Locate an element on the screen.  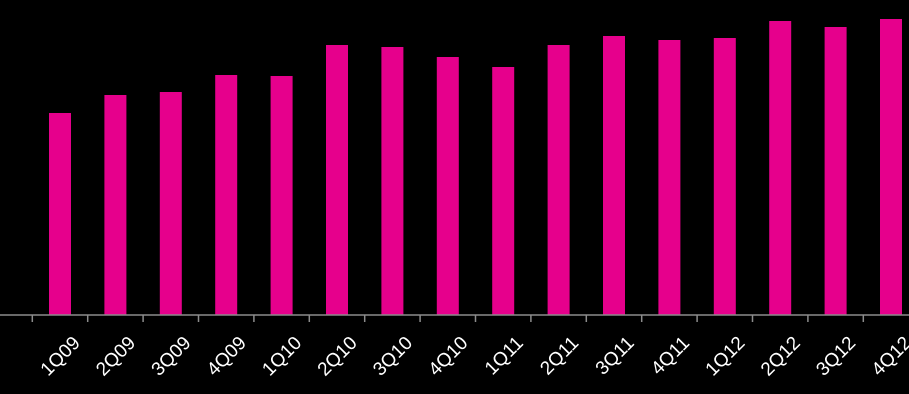
x-tick-label: 3Q09 is located at coordinates (172, 357).